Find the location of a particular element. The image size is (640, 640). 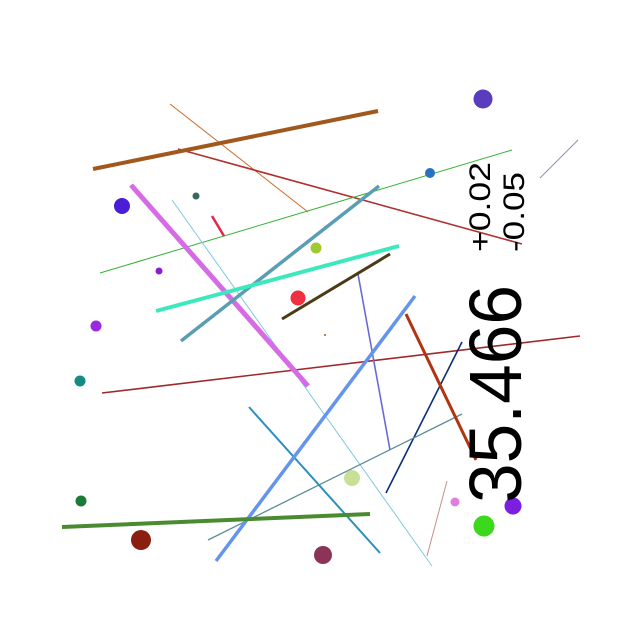

line-aqua-thick is located at coordinates (277, 278).